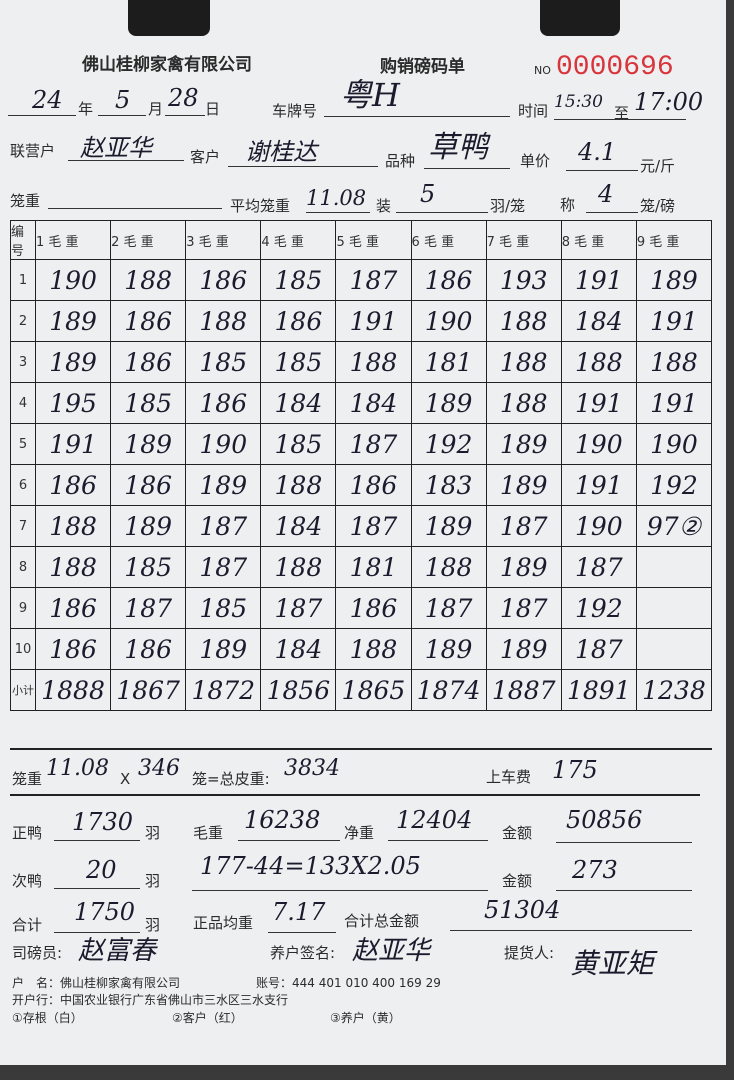  I want to click on loading-fee: 175, so click(575, 770).